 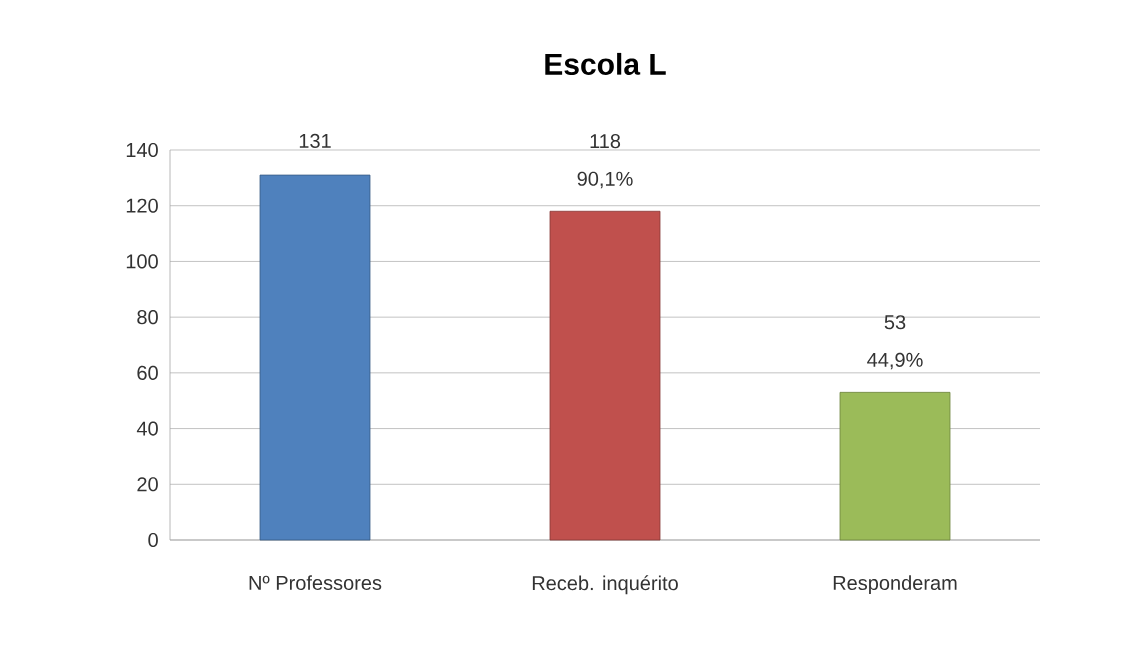 I want to click on y-tick-label: 40, so click(x=147, y=428).